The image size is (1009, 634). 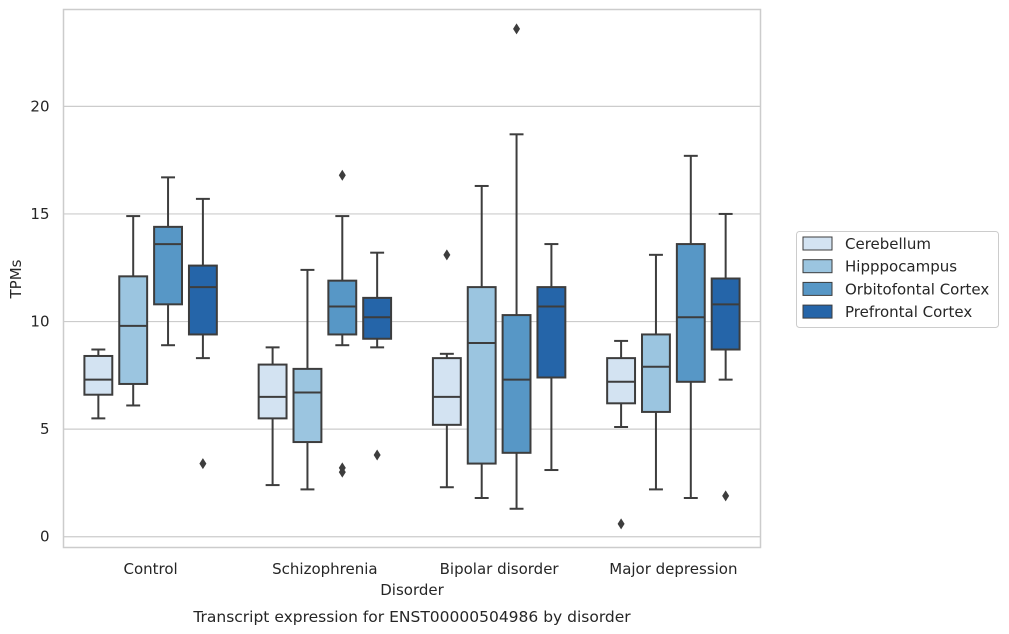 What do you see at coordinates (917, 289) in the screenshot?
I see `legend-label: Orbitofontal Cortex` at bounding box center [917, 289].